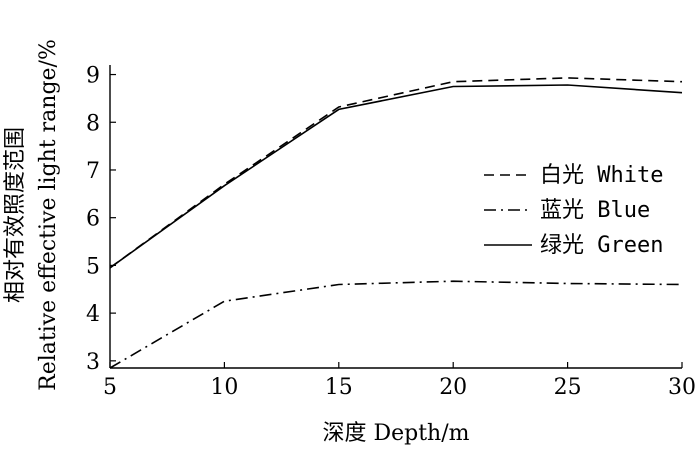 This screenshot has width=700, height=449. What do you see at coordinates (682, 387) in the screenshot?
I see `x-tick-label: 30` at bounding box center [682, 387].